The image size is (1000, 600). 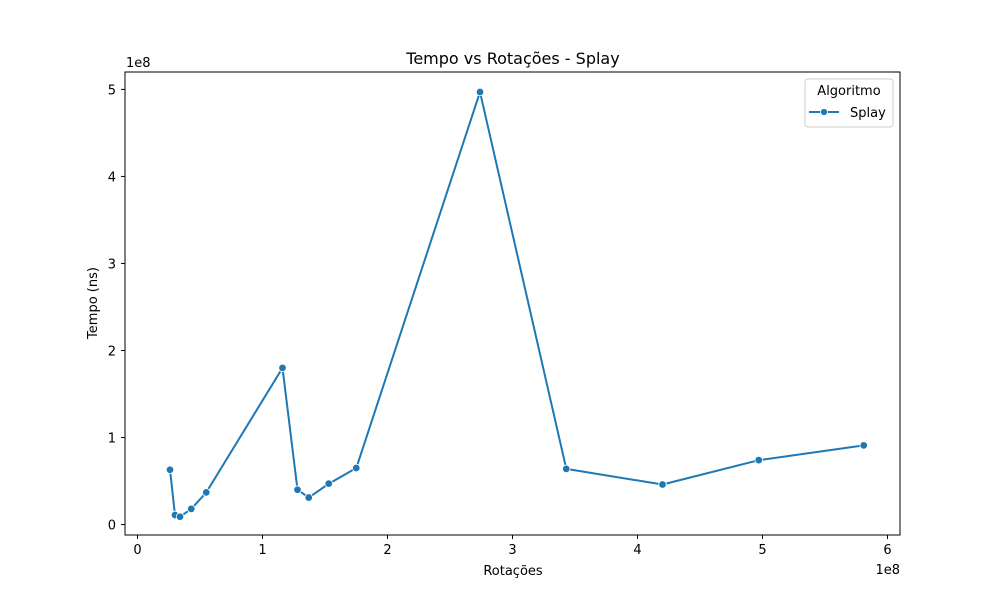 I want to click on x-axis-label: Rotações, so click(x=513, y=571).